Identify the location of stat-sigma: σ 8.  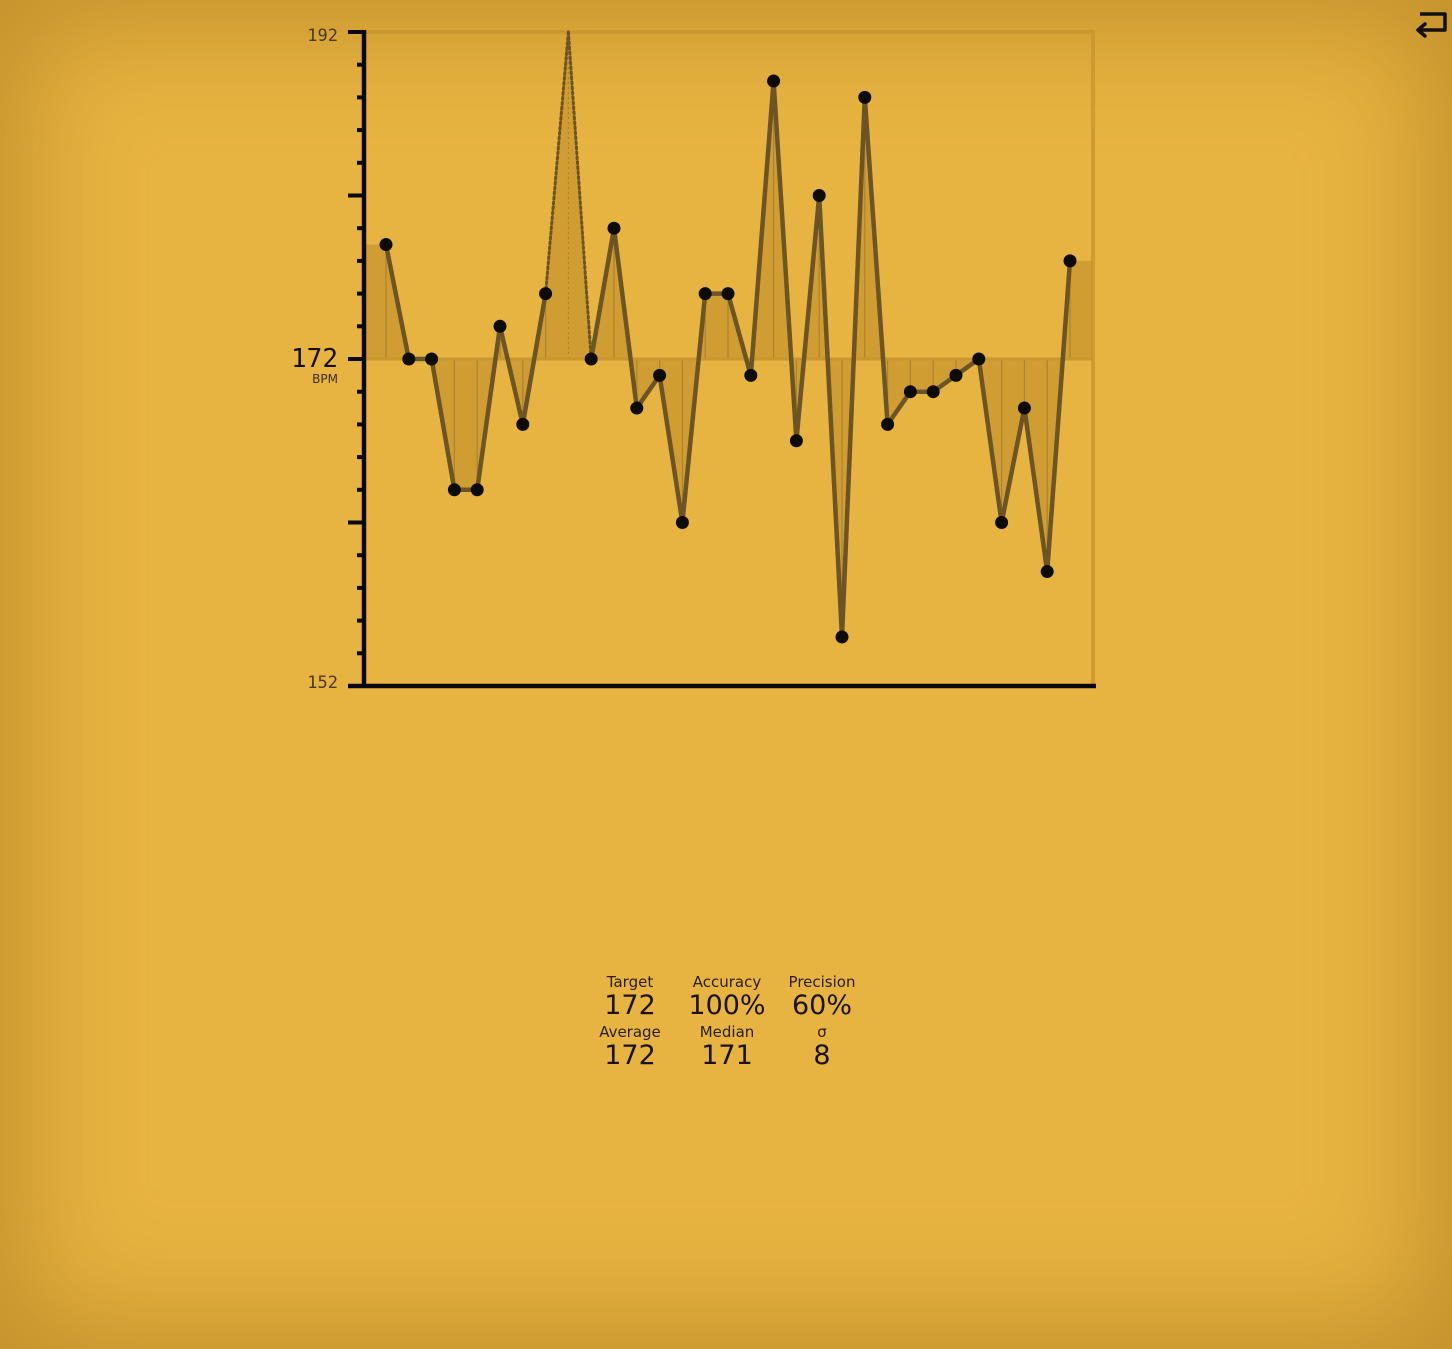
(822, 1047).